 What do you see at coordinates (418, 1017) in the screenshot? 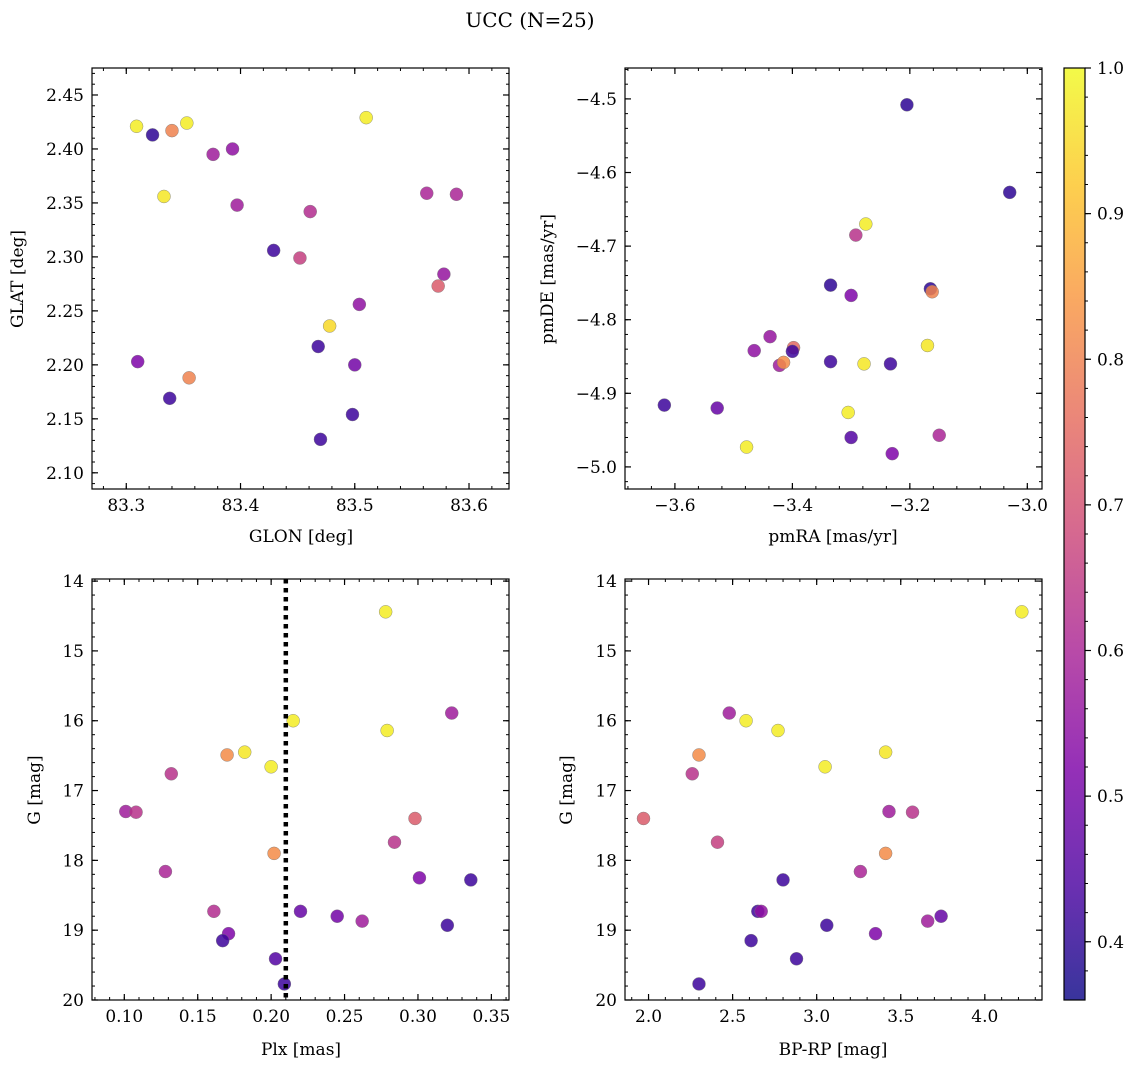
I see `x-tick-label: 0.30` at bounding box center [418, 1017].